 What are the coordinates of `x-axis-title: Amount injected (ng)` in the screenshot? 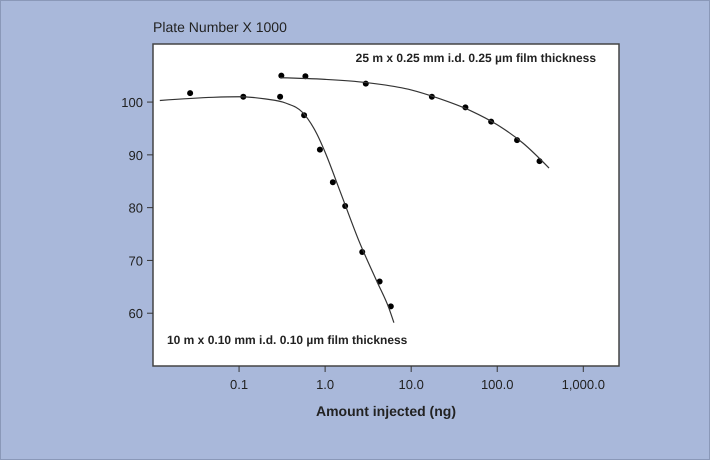 It's located at (386, 411).